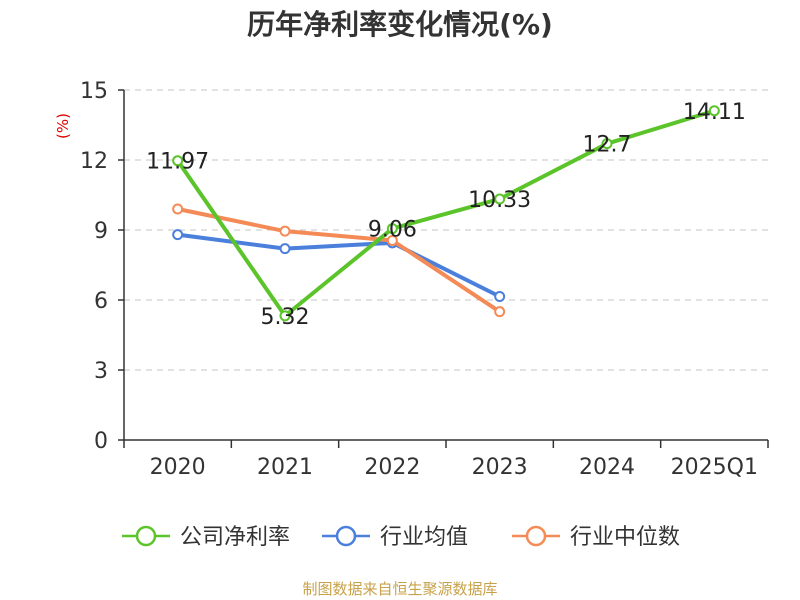 The height and width of the screenshot is (600, 800). I want to click on y-tick-label: 0, so click(101, 441).